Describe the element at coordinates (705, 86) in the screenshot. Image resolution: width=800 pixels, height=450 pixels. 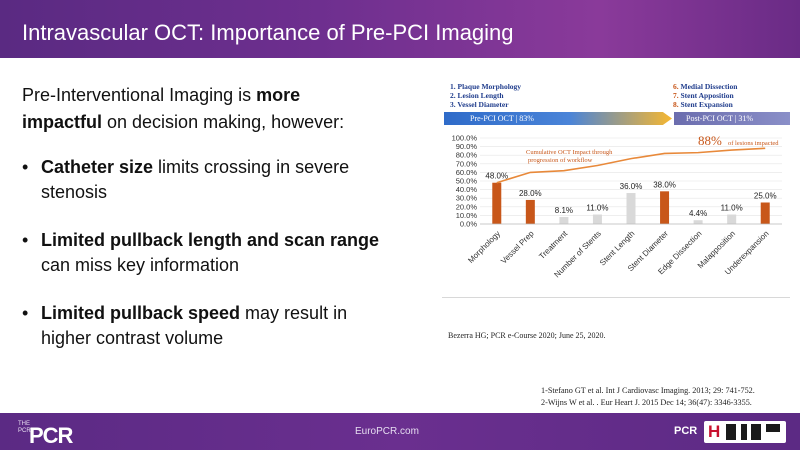
I see `list-item: 6. Medial Dissection` at that location.